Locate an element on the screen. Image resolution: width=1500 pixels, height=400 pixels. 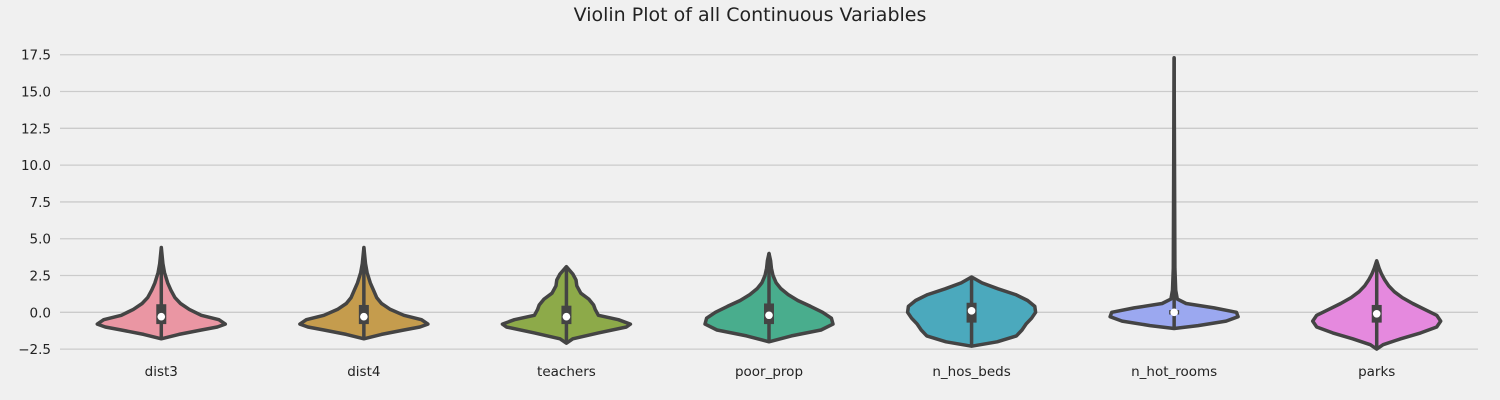
x-tick-label-teachers: teachers is located at coordinates (566, 372).